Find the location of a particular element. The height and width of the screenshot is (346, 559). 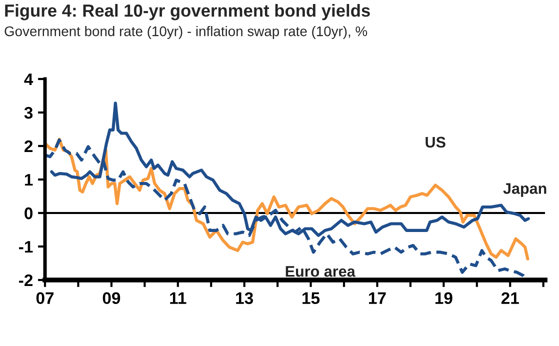

x-tick-label: 19 is located at coordinates (443, 298).